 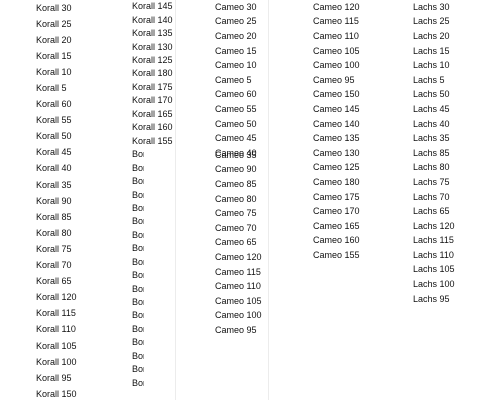 I want to click on color-swatch-row: Cameo 100, so click(x=315, y=65).